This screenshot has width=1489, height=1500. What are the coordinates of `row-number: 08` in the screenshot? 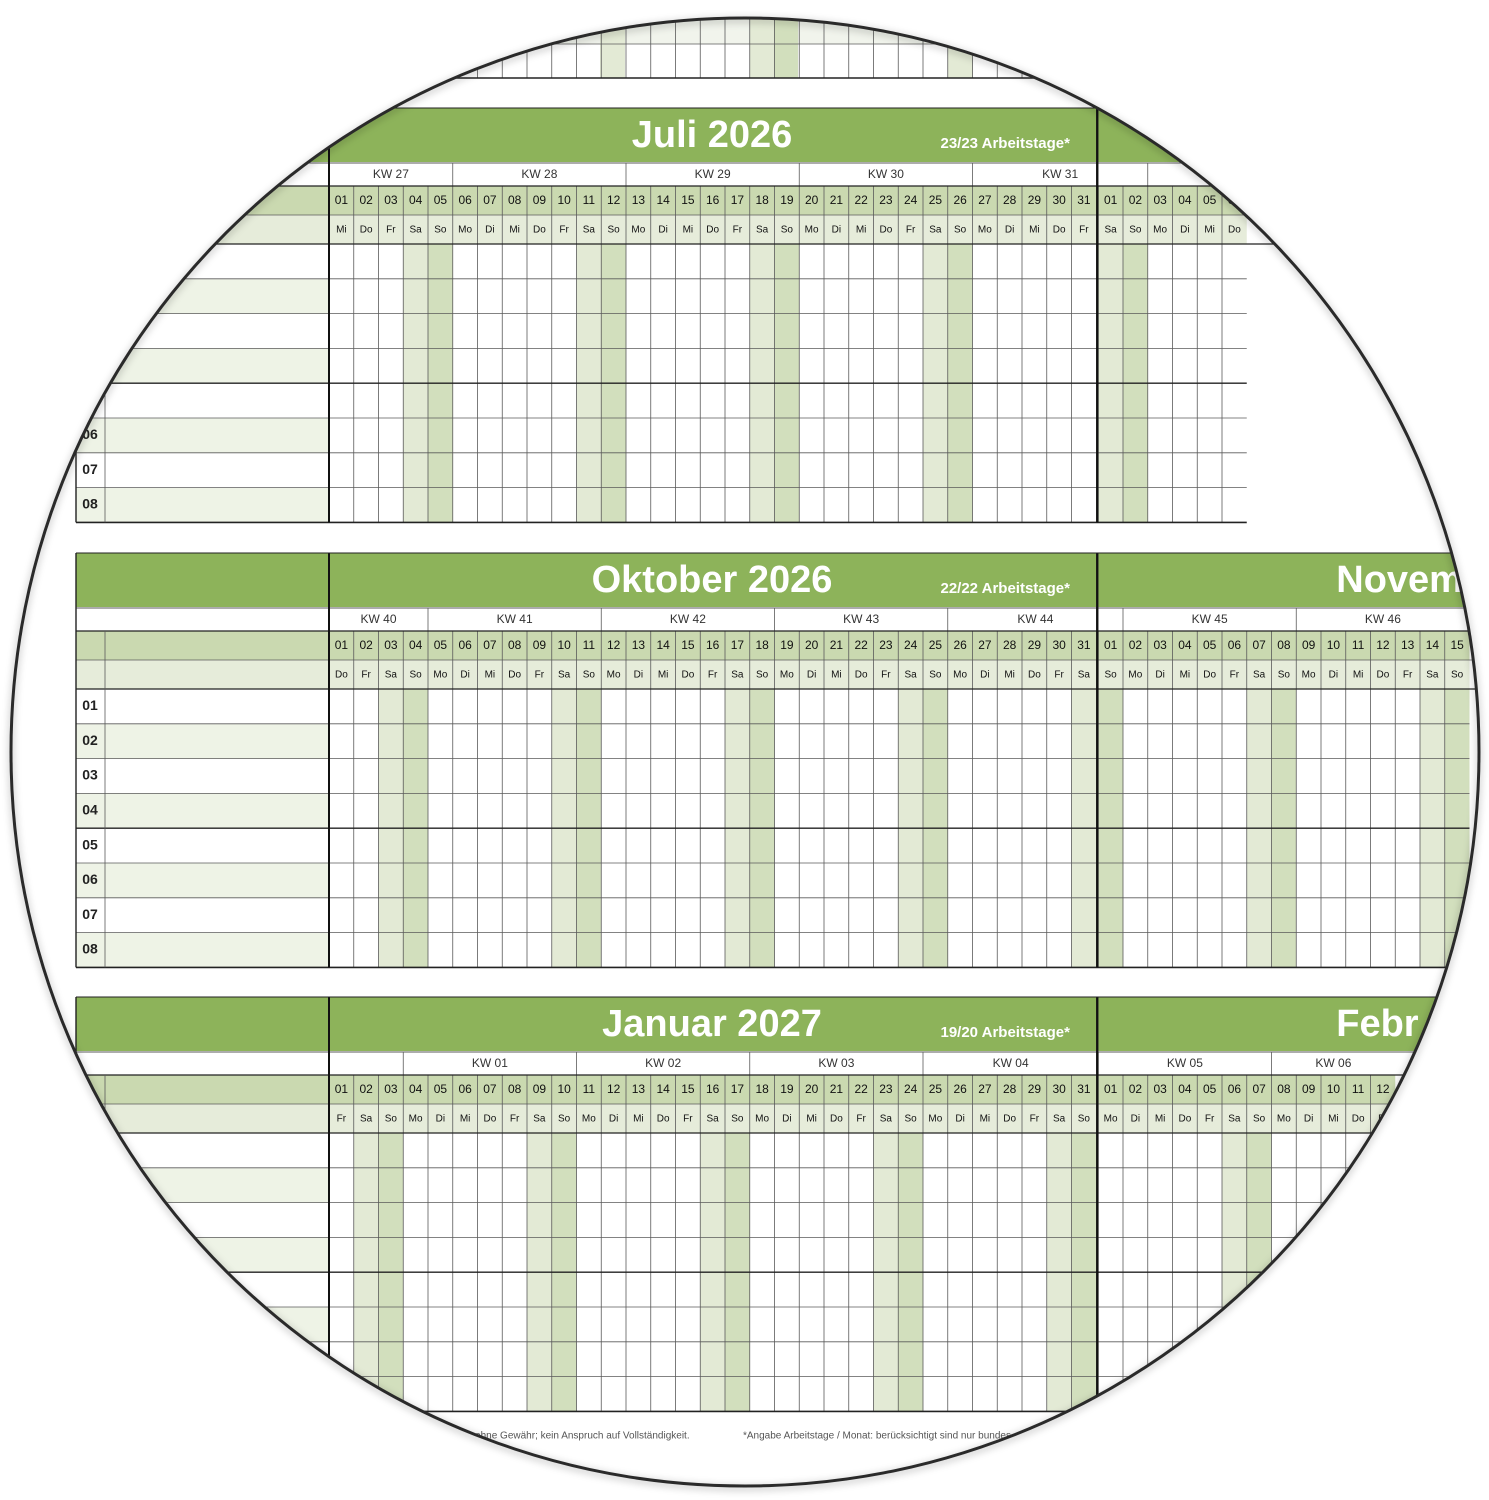 It's located at (90, 949).